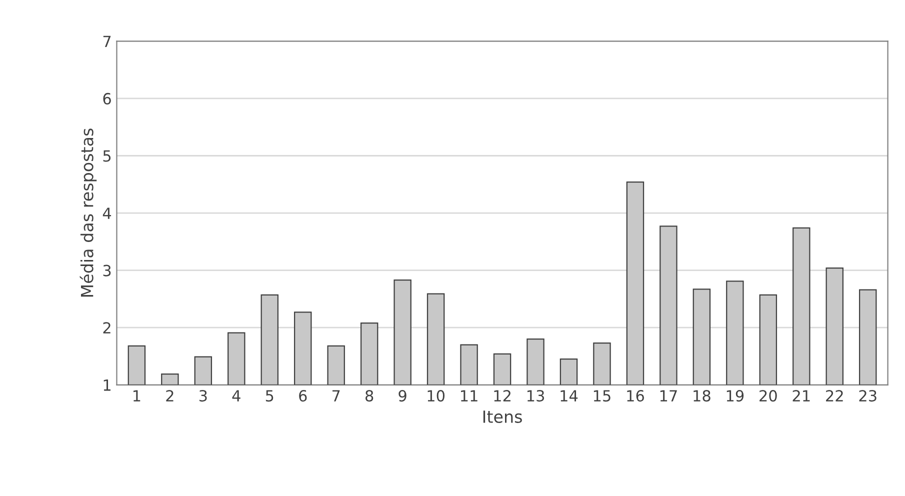 This screenshot has width=905, height=496. Describe the element at coordinates (270, 396) in the screenshot. I see `x-tick-label: 5` at that location.